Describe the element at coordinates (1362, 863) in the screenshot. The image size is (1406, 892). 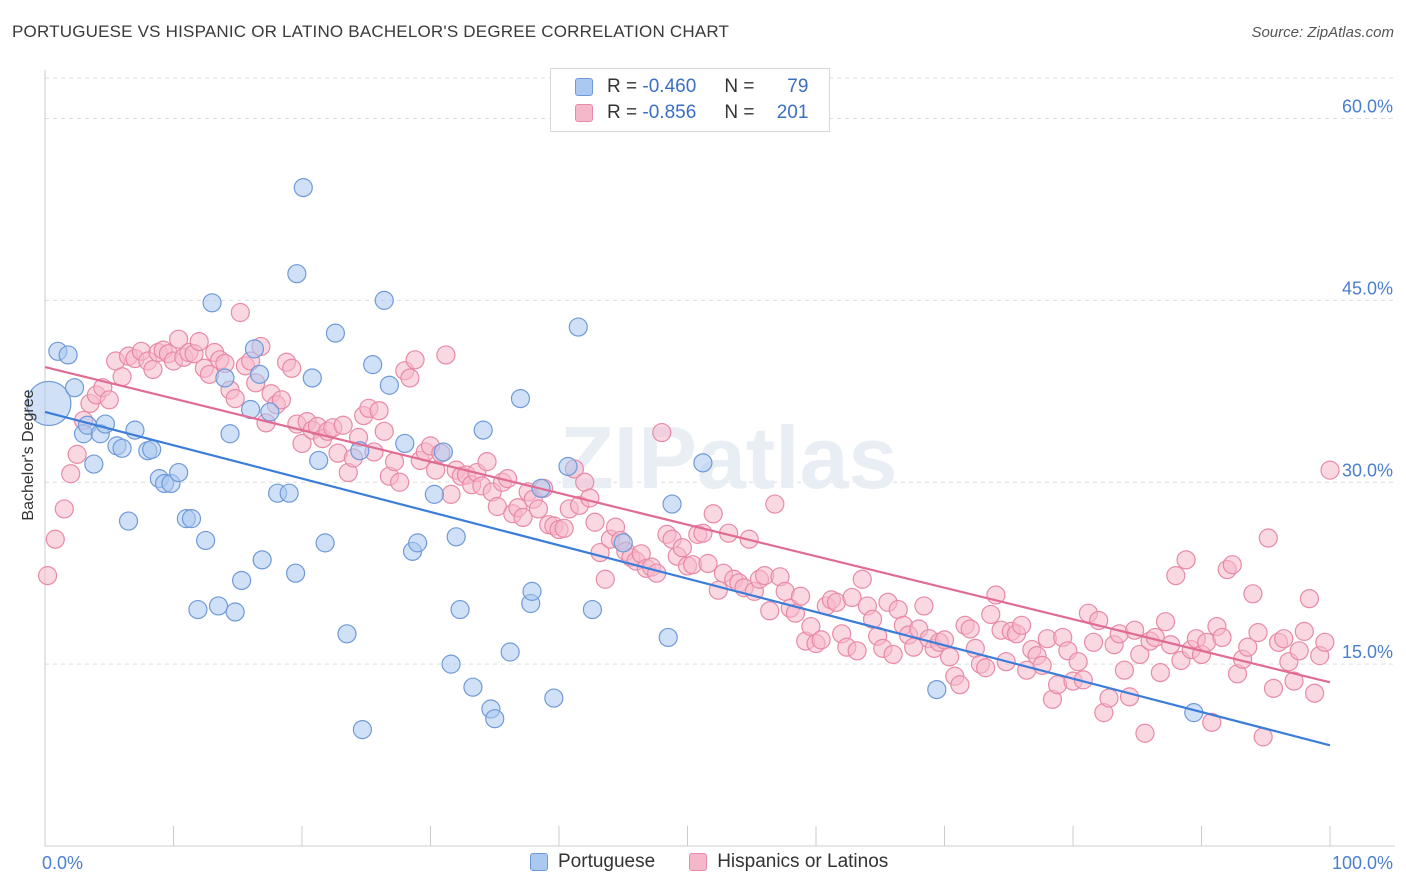
I see `x-tick-label: 100.0%` at that location.